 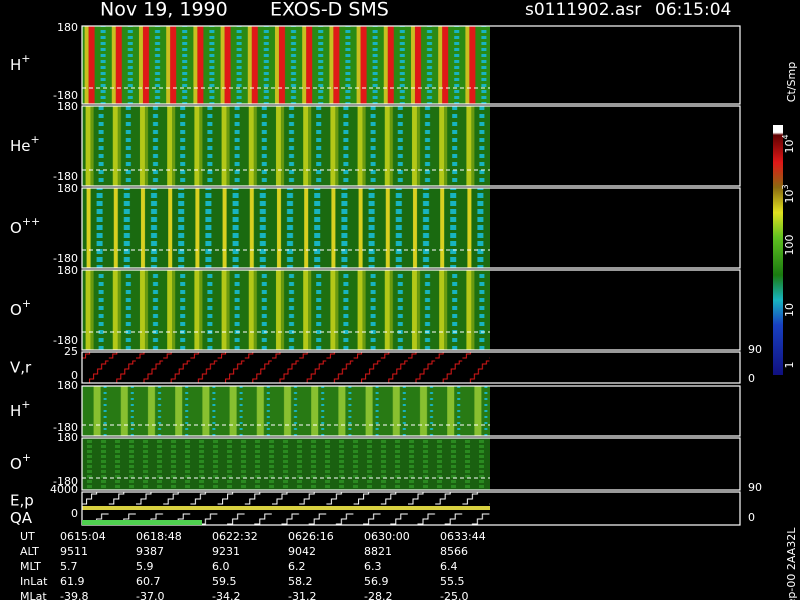 What do you see at coordinates (29, 551) in the screenshot?
I see `row-label: ALT` at bounding box center [29, 551].